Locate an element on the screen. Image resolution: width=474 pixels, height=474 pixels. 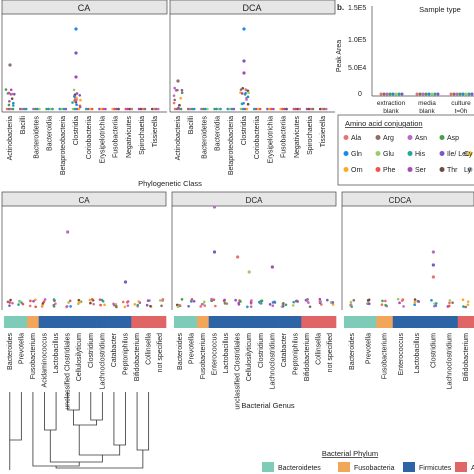
tick-c-2-6: Lachnoclostridium is located at coordinates (450, 361).